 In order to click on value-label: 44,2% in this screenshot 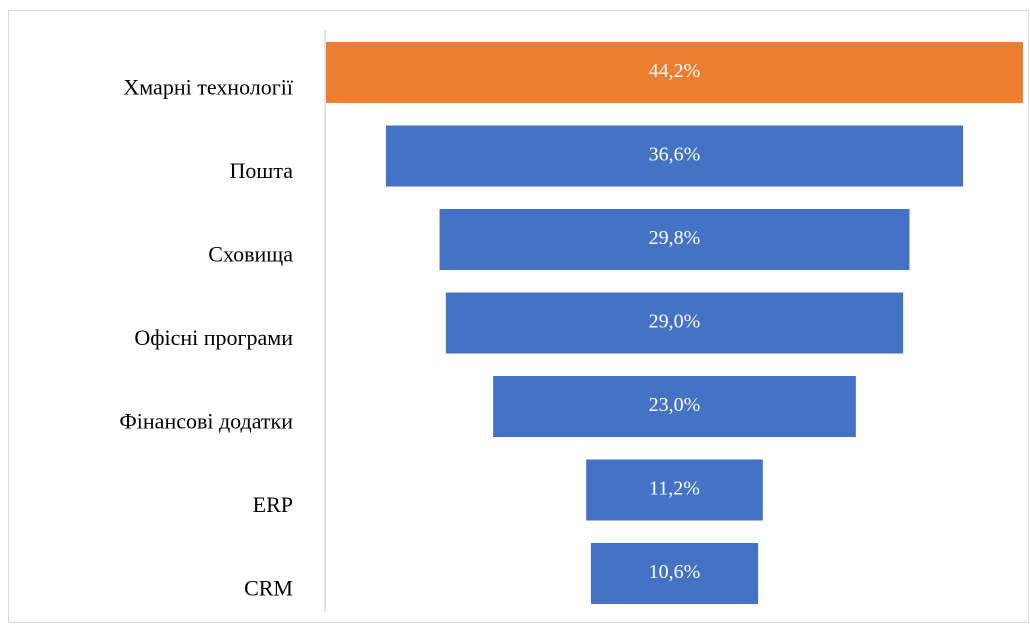, I will do `click(675, 71)`.